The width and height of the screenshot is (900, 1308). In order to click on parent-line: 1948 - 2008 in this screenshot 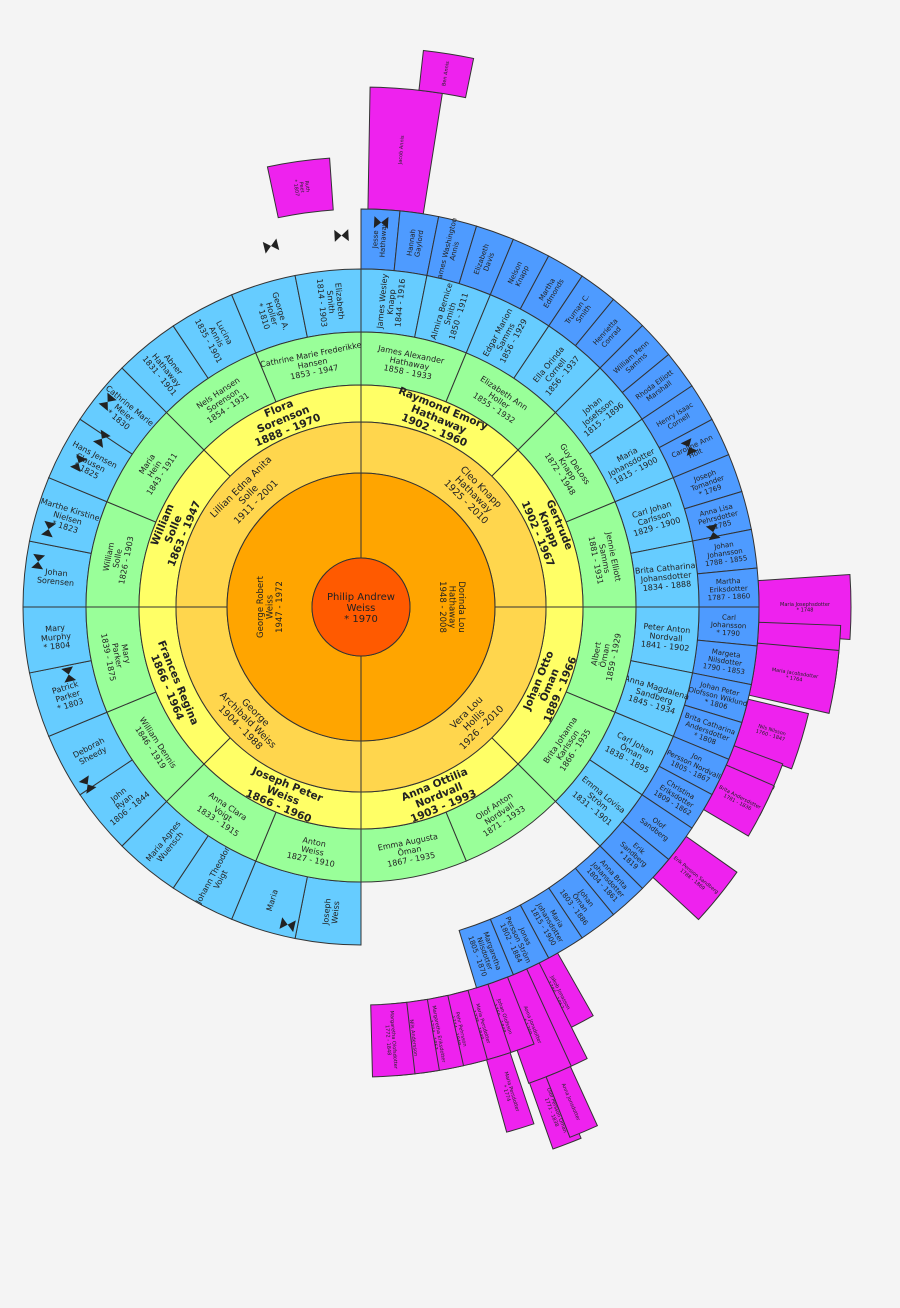, I will do `click(442, 607)`.